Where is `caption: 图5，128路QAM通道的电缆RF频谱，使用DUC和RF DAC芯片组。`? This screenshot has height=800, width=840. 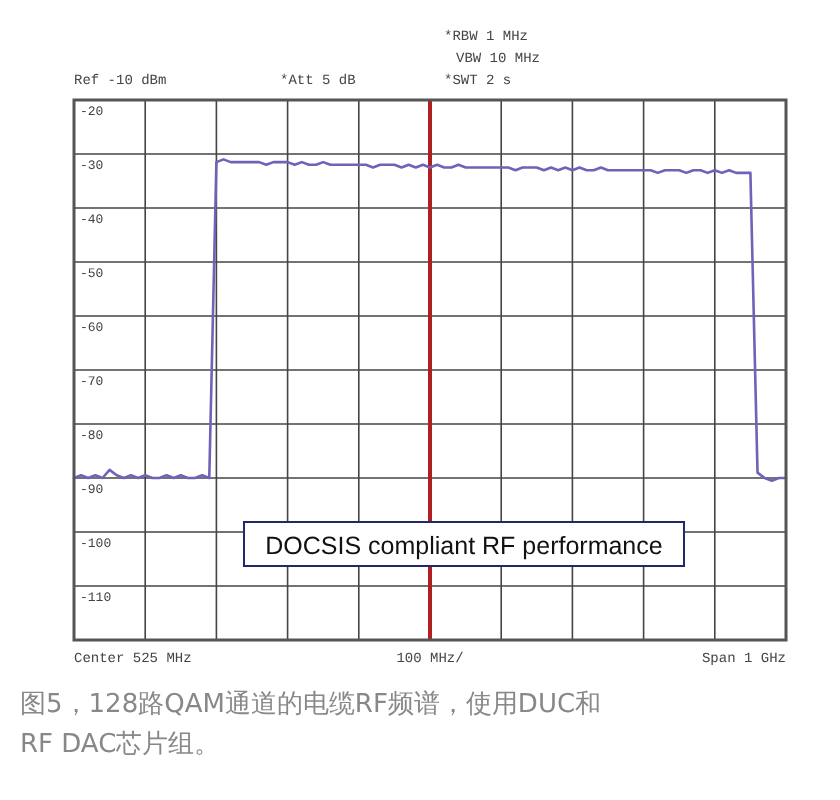 caption: 图5，128路QAM通道的电缆RF频谱，使用DUC和RF DAC芯片组。 is located at coordinates (311, 725).